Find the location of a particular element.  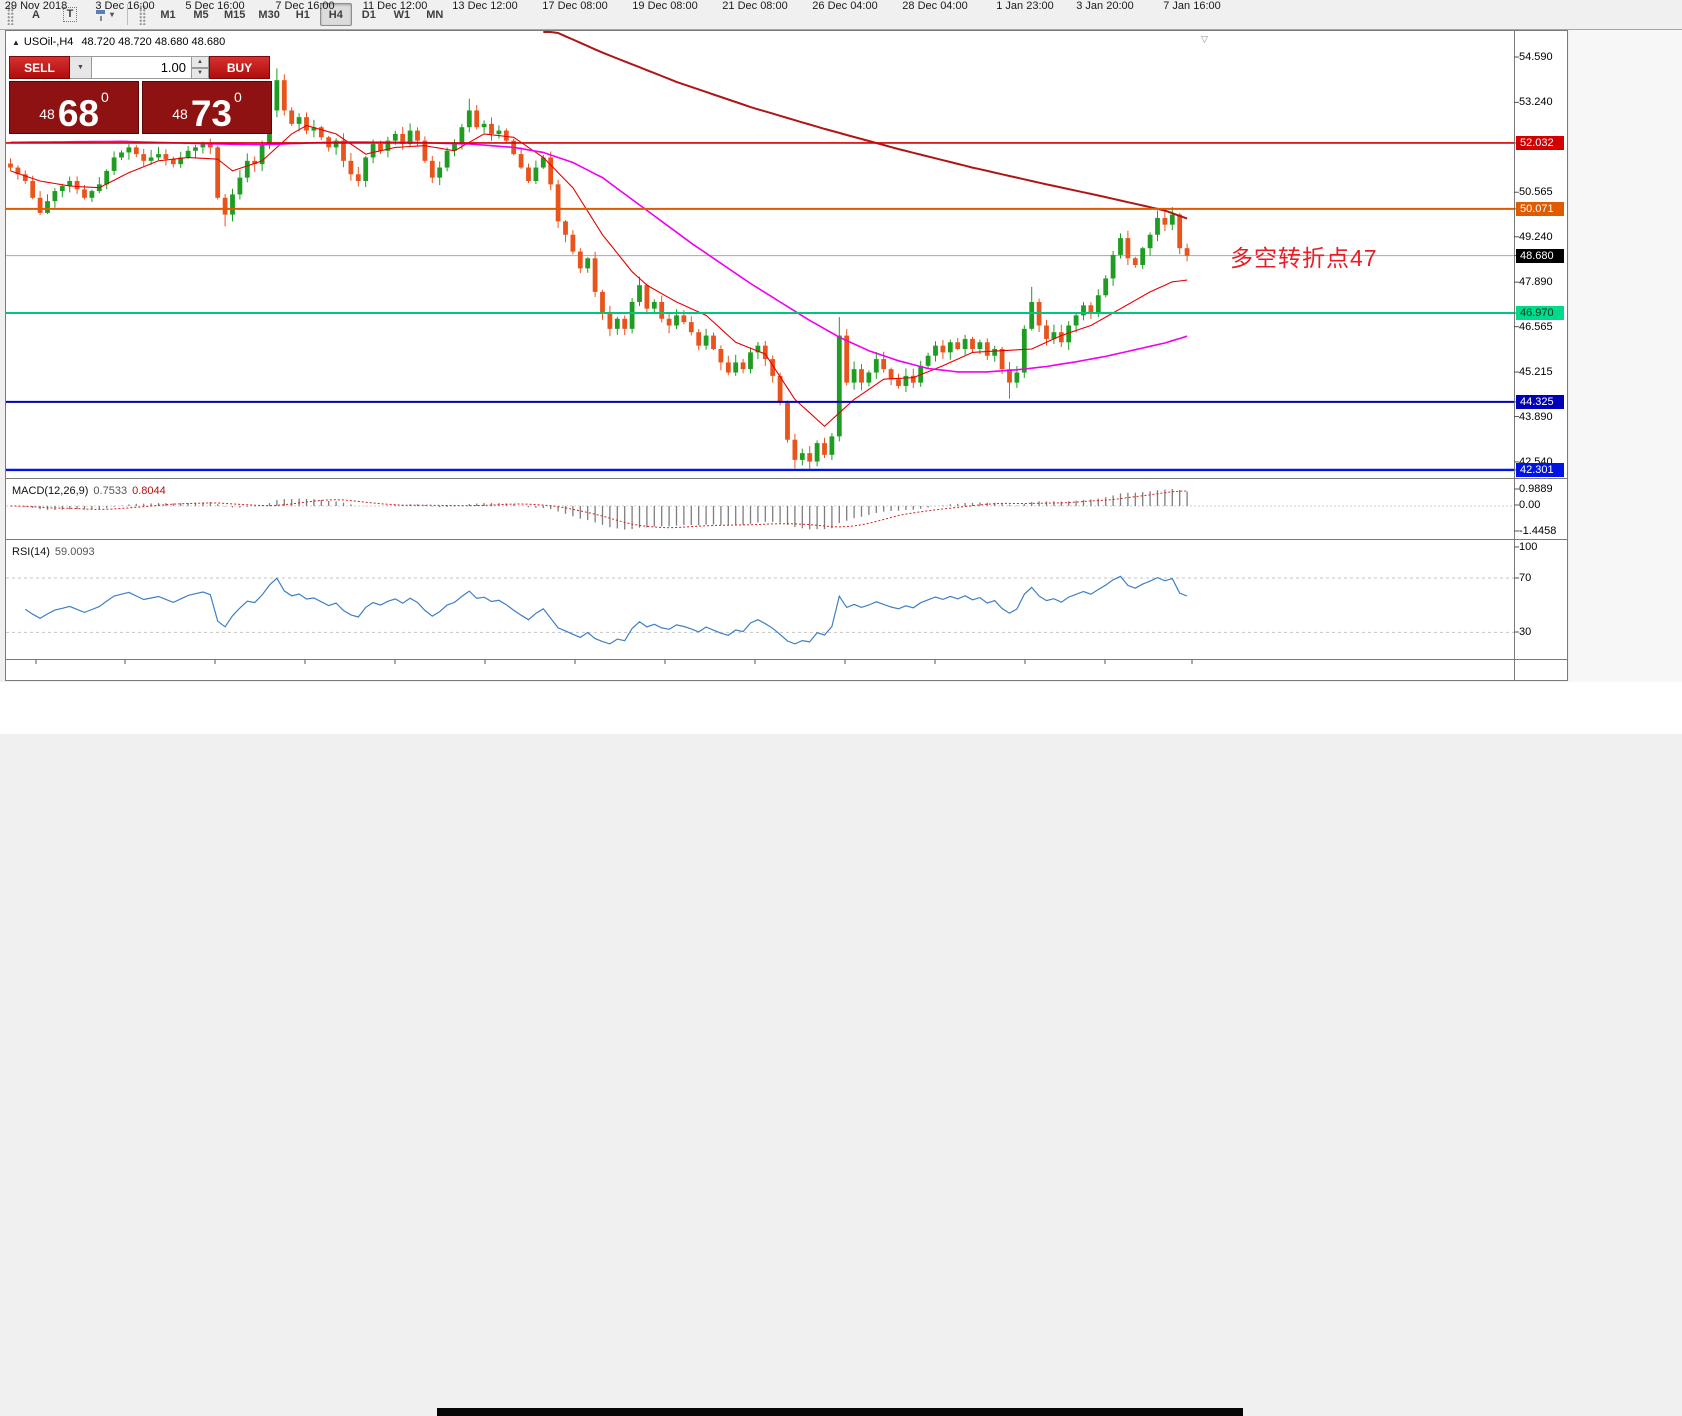

rsi-axis-label: 30 is located at coordinates (1525, 632).